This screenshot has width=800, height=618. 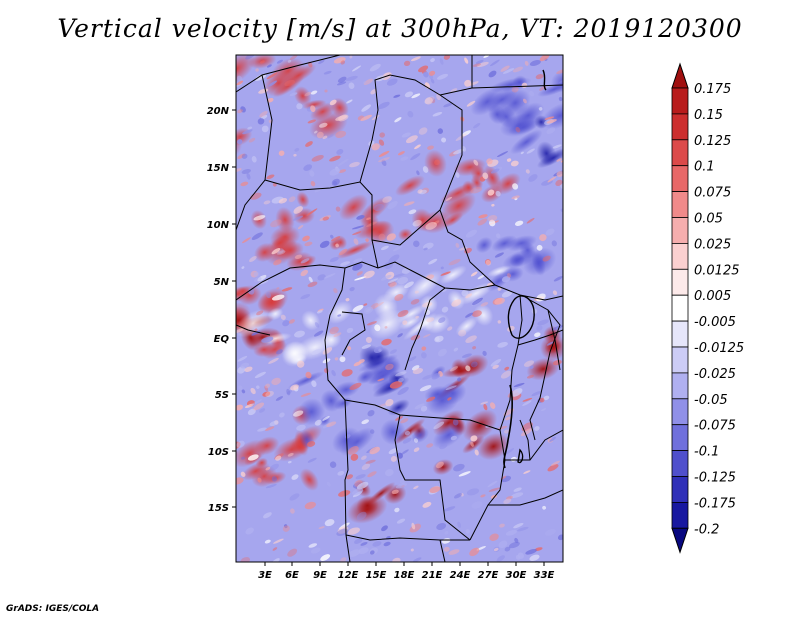 I want to click on lon-tick-label: 3E, so click(x=265, y=575).